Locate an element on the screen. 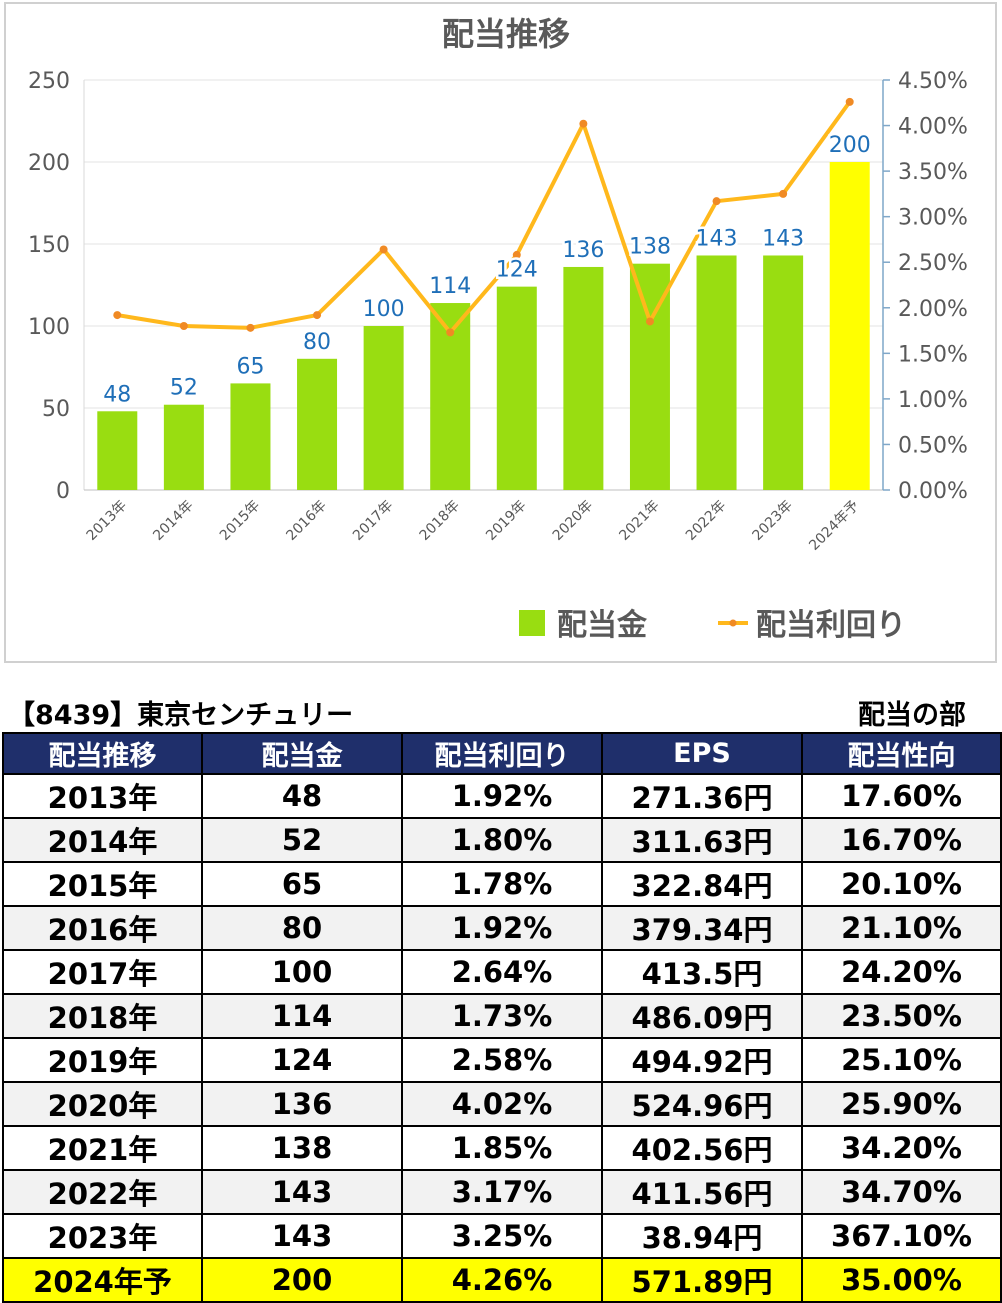  data-label: 114 is located at coordinates (450, 286).